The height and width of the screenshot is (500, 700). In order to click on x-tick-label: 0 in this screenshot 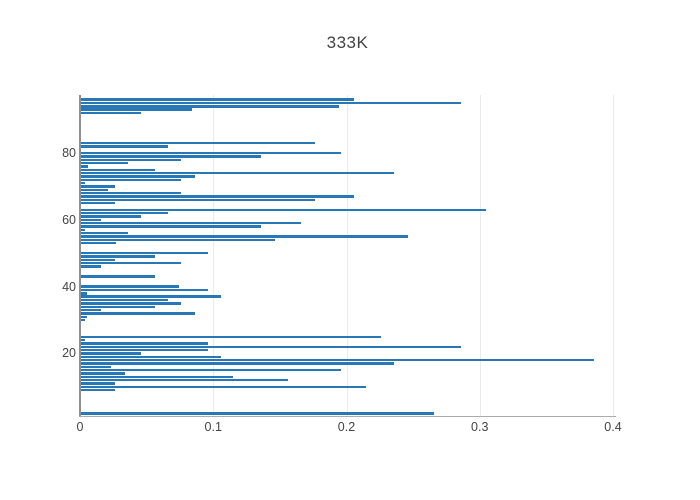, I will do `click(80, 427)`.